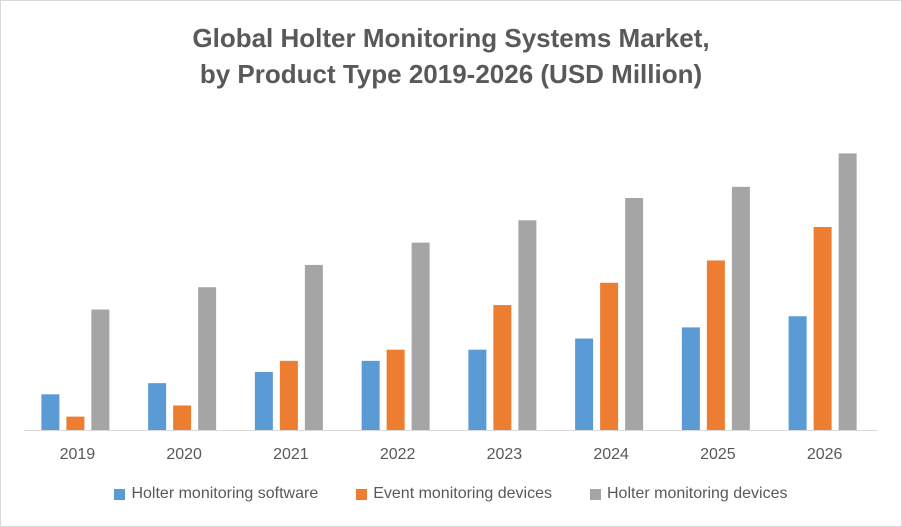  I want to click on x-tick-label-2020: 2020, so click(184, 454).